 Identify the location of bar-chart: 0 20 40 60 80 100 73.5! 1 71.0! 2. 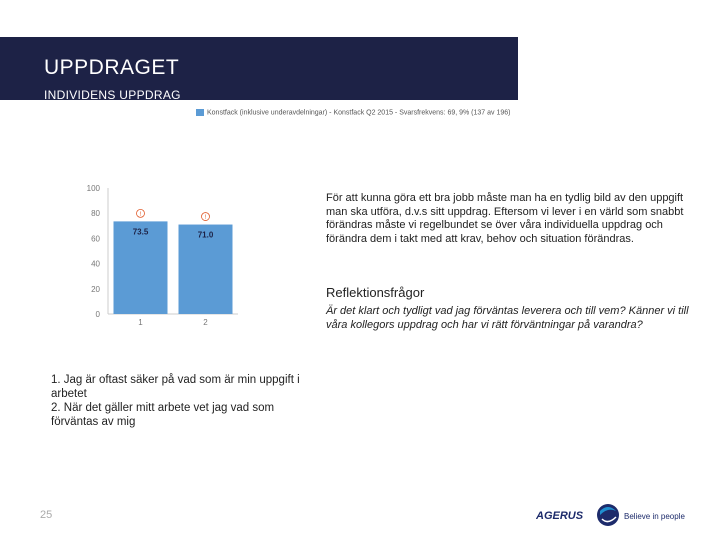
(162, 255).